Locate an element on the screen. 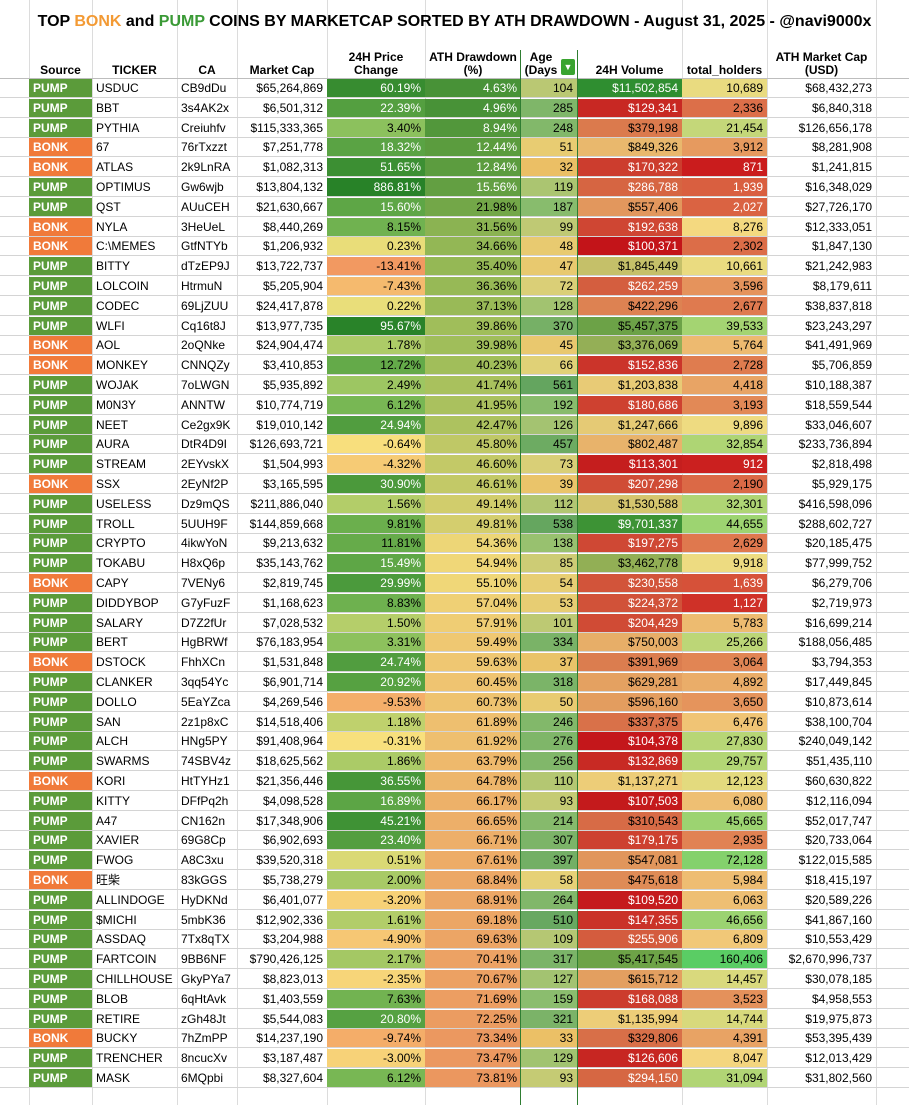  cell-volume: $107,503 is located at coordinates (629, 800).